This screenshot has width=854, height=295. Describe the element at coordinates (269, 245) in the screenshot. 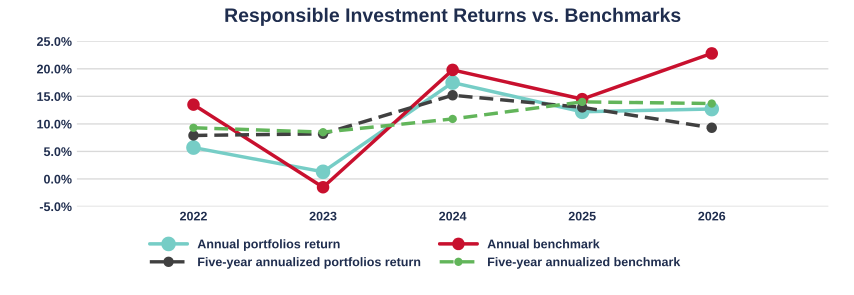

I see `legend-label: Annual portfolios return` at that location.